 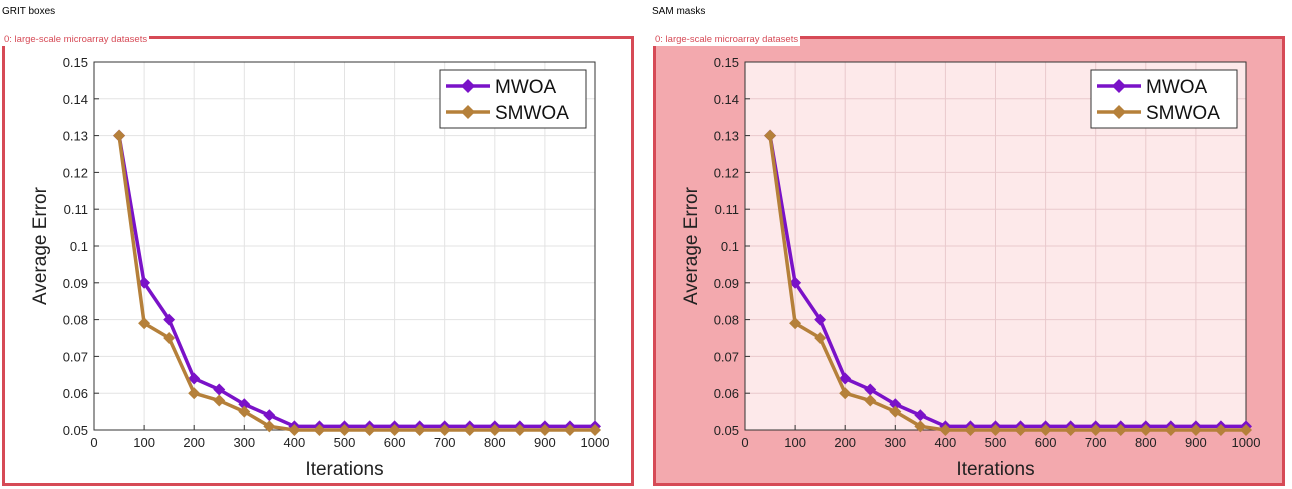 What do you see at coordinates (545, 442) in the screenshot?
I see `x-tick-label: 900` at bounding box center [545, 442].